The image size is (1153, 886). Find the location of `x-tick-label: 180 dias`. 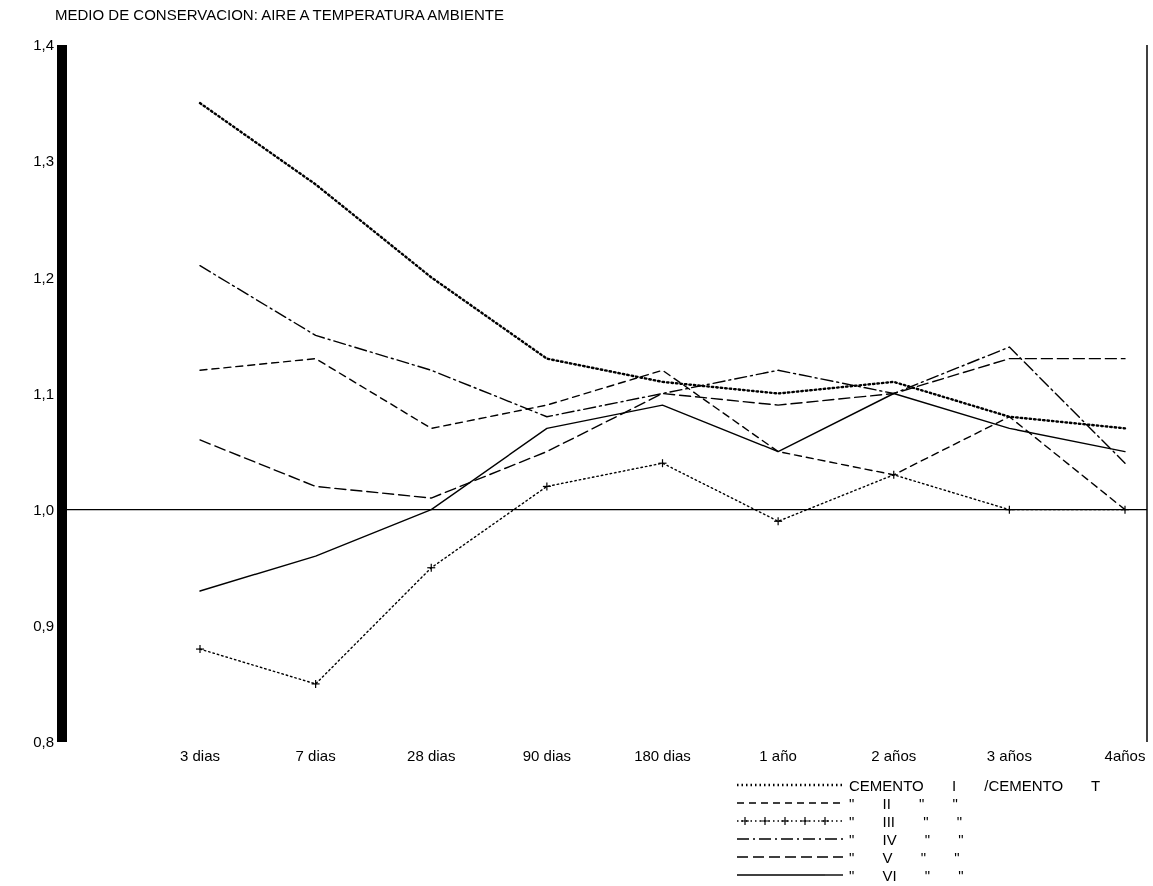

x-tick-label: 180 dias is located at coordinates (662, 755).